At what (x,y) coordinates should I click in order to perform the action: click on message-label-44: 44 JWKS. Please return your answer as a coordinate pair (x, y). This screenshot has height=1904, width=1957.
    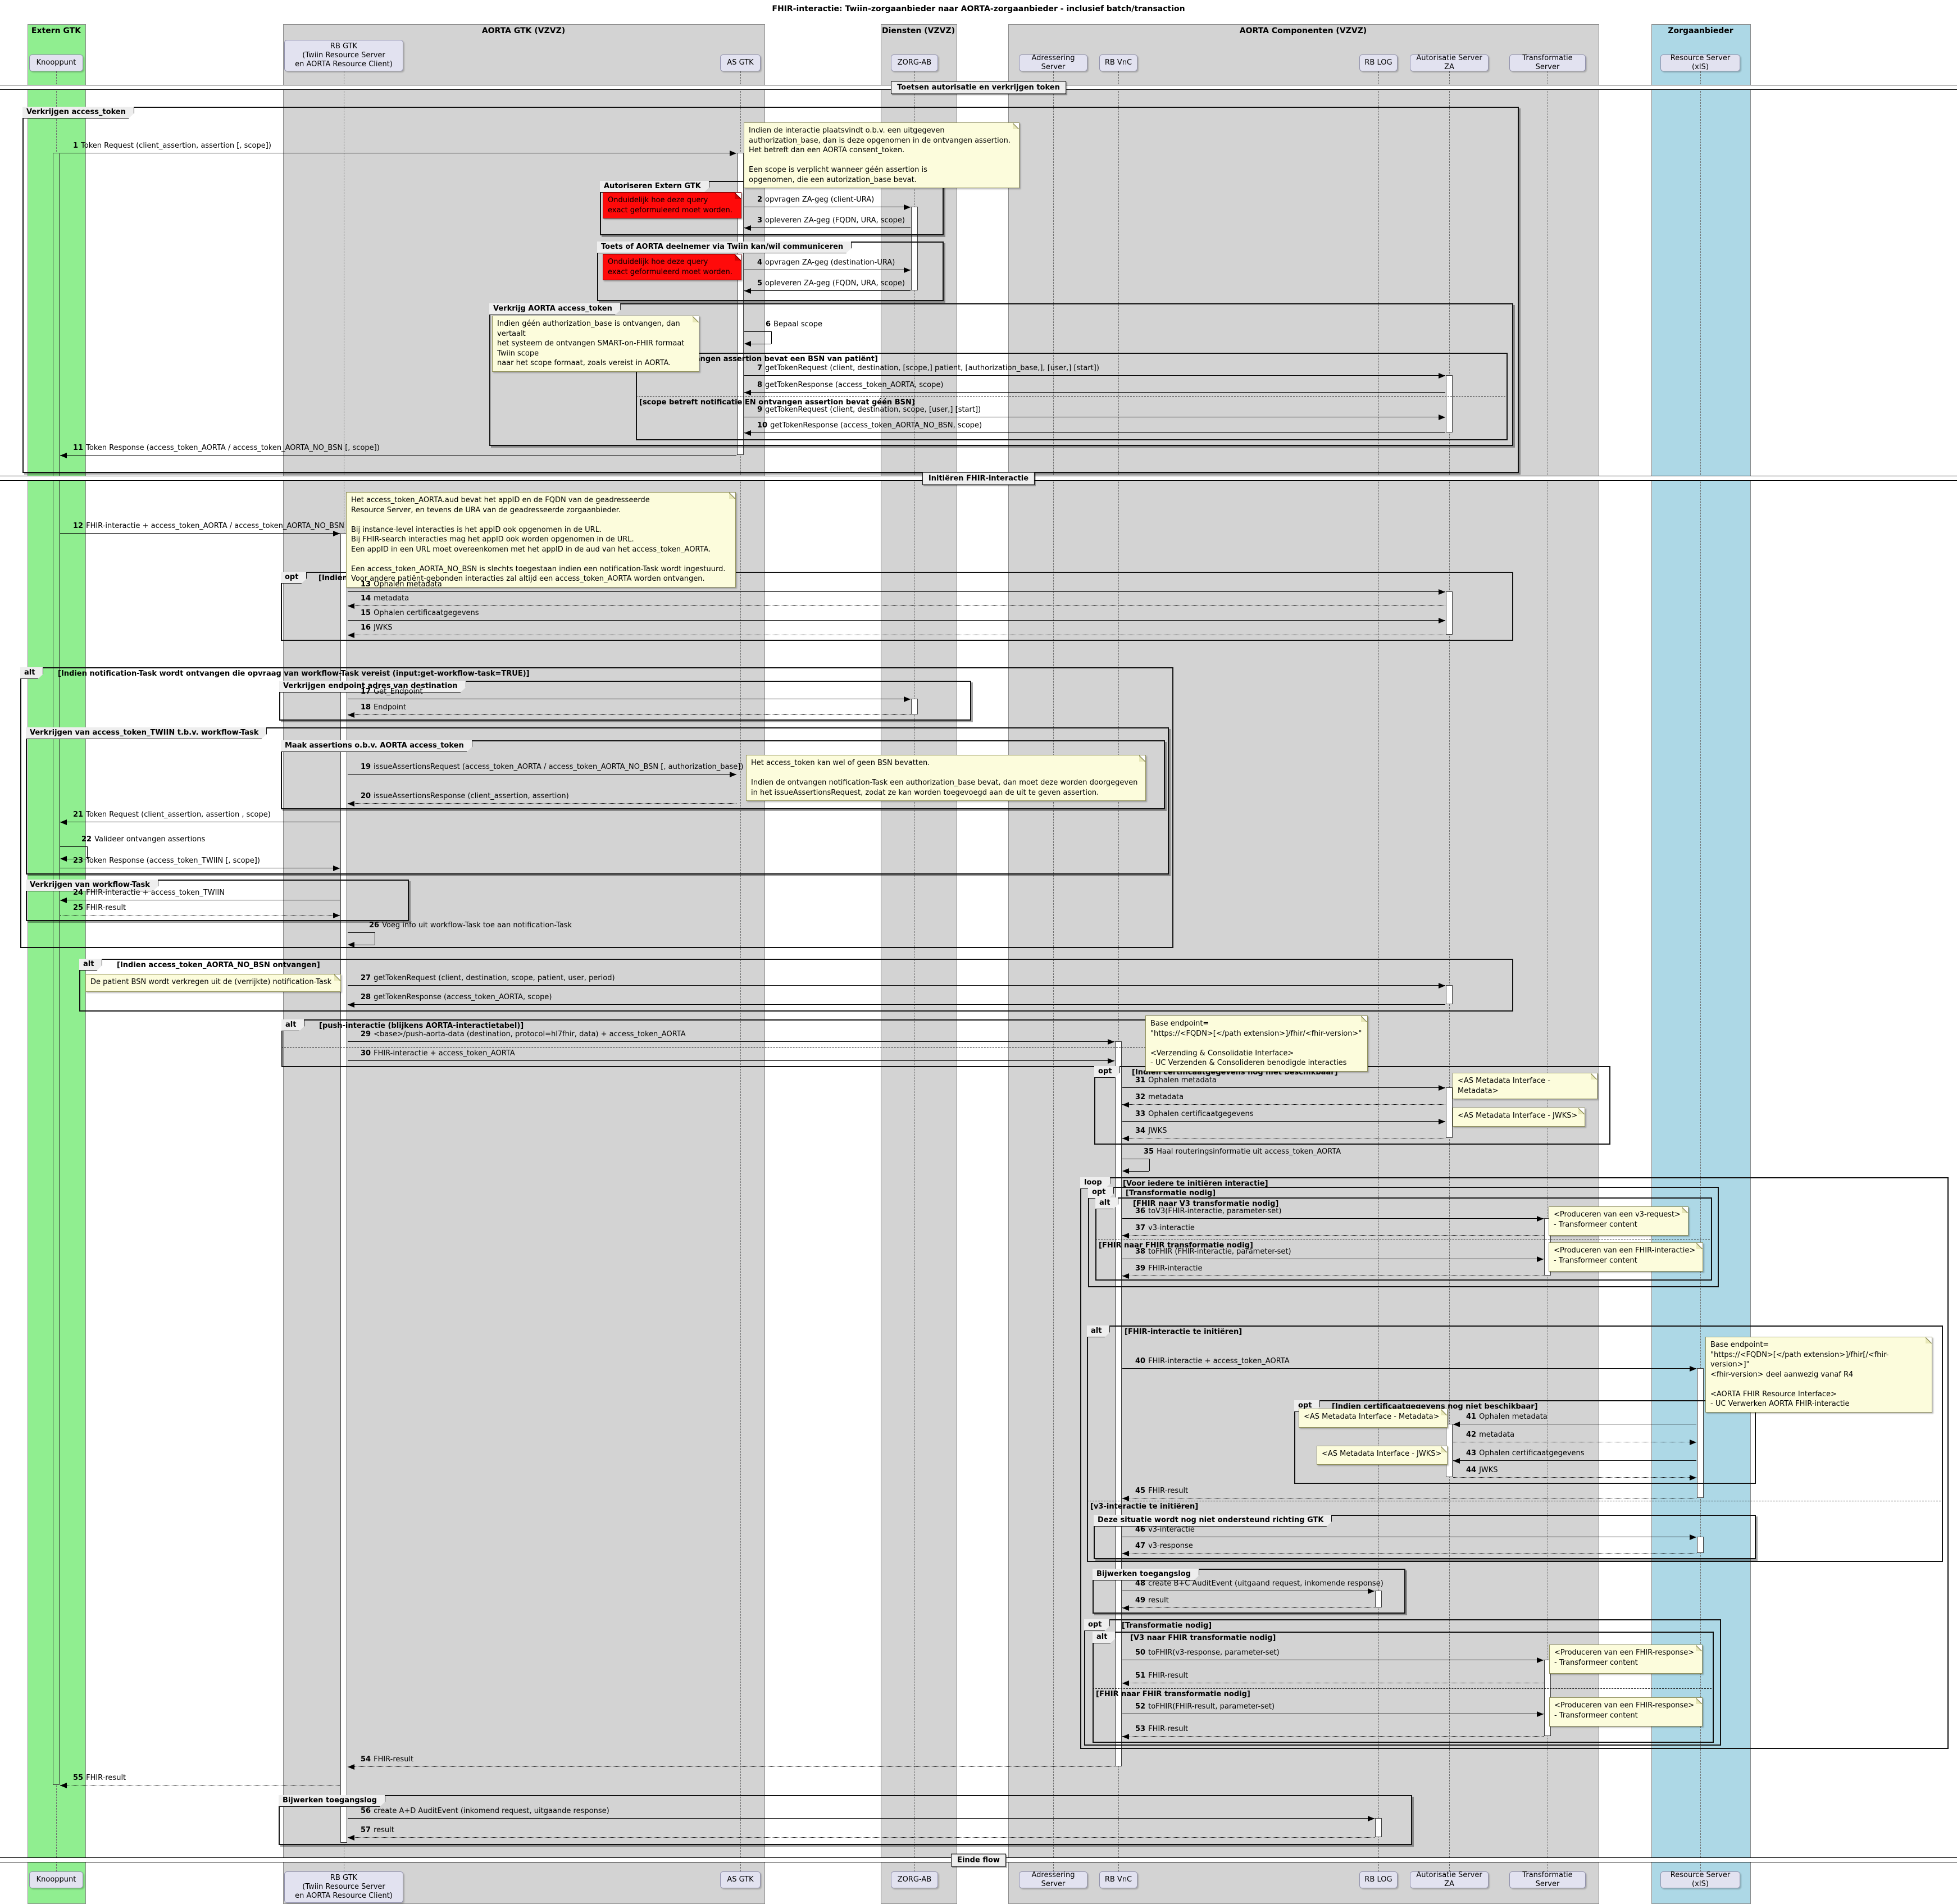
    Looking at the image, I should click on (1482, 1470).